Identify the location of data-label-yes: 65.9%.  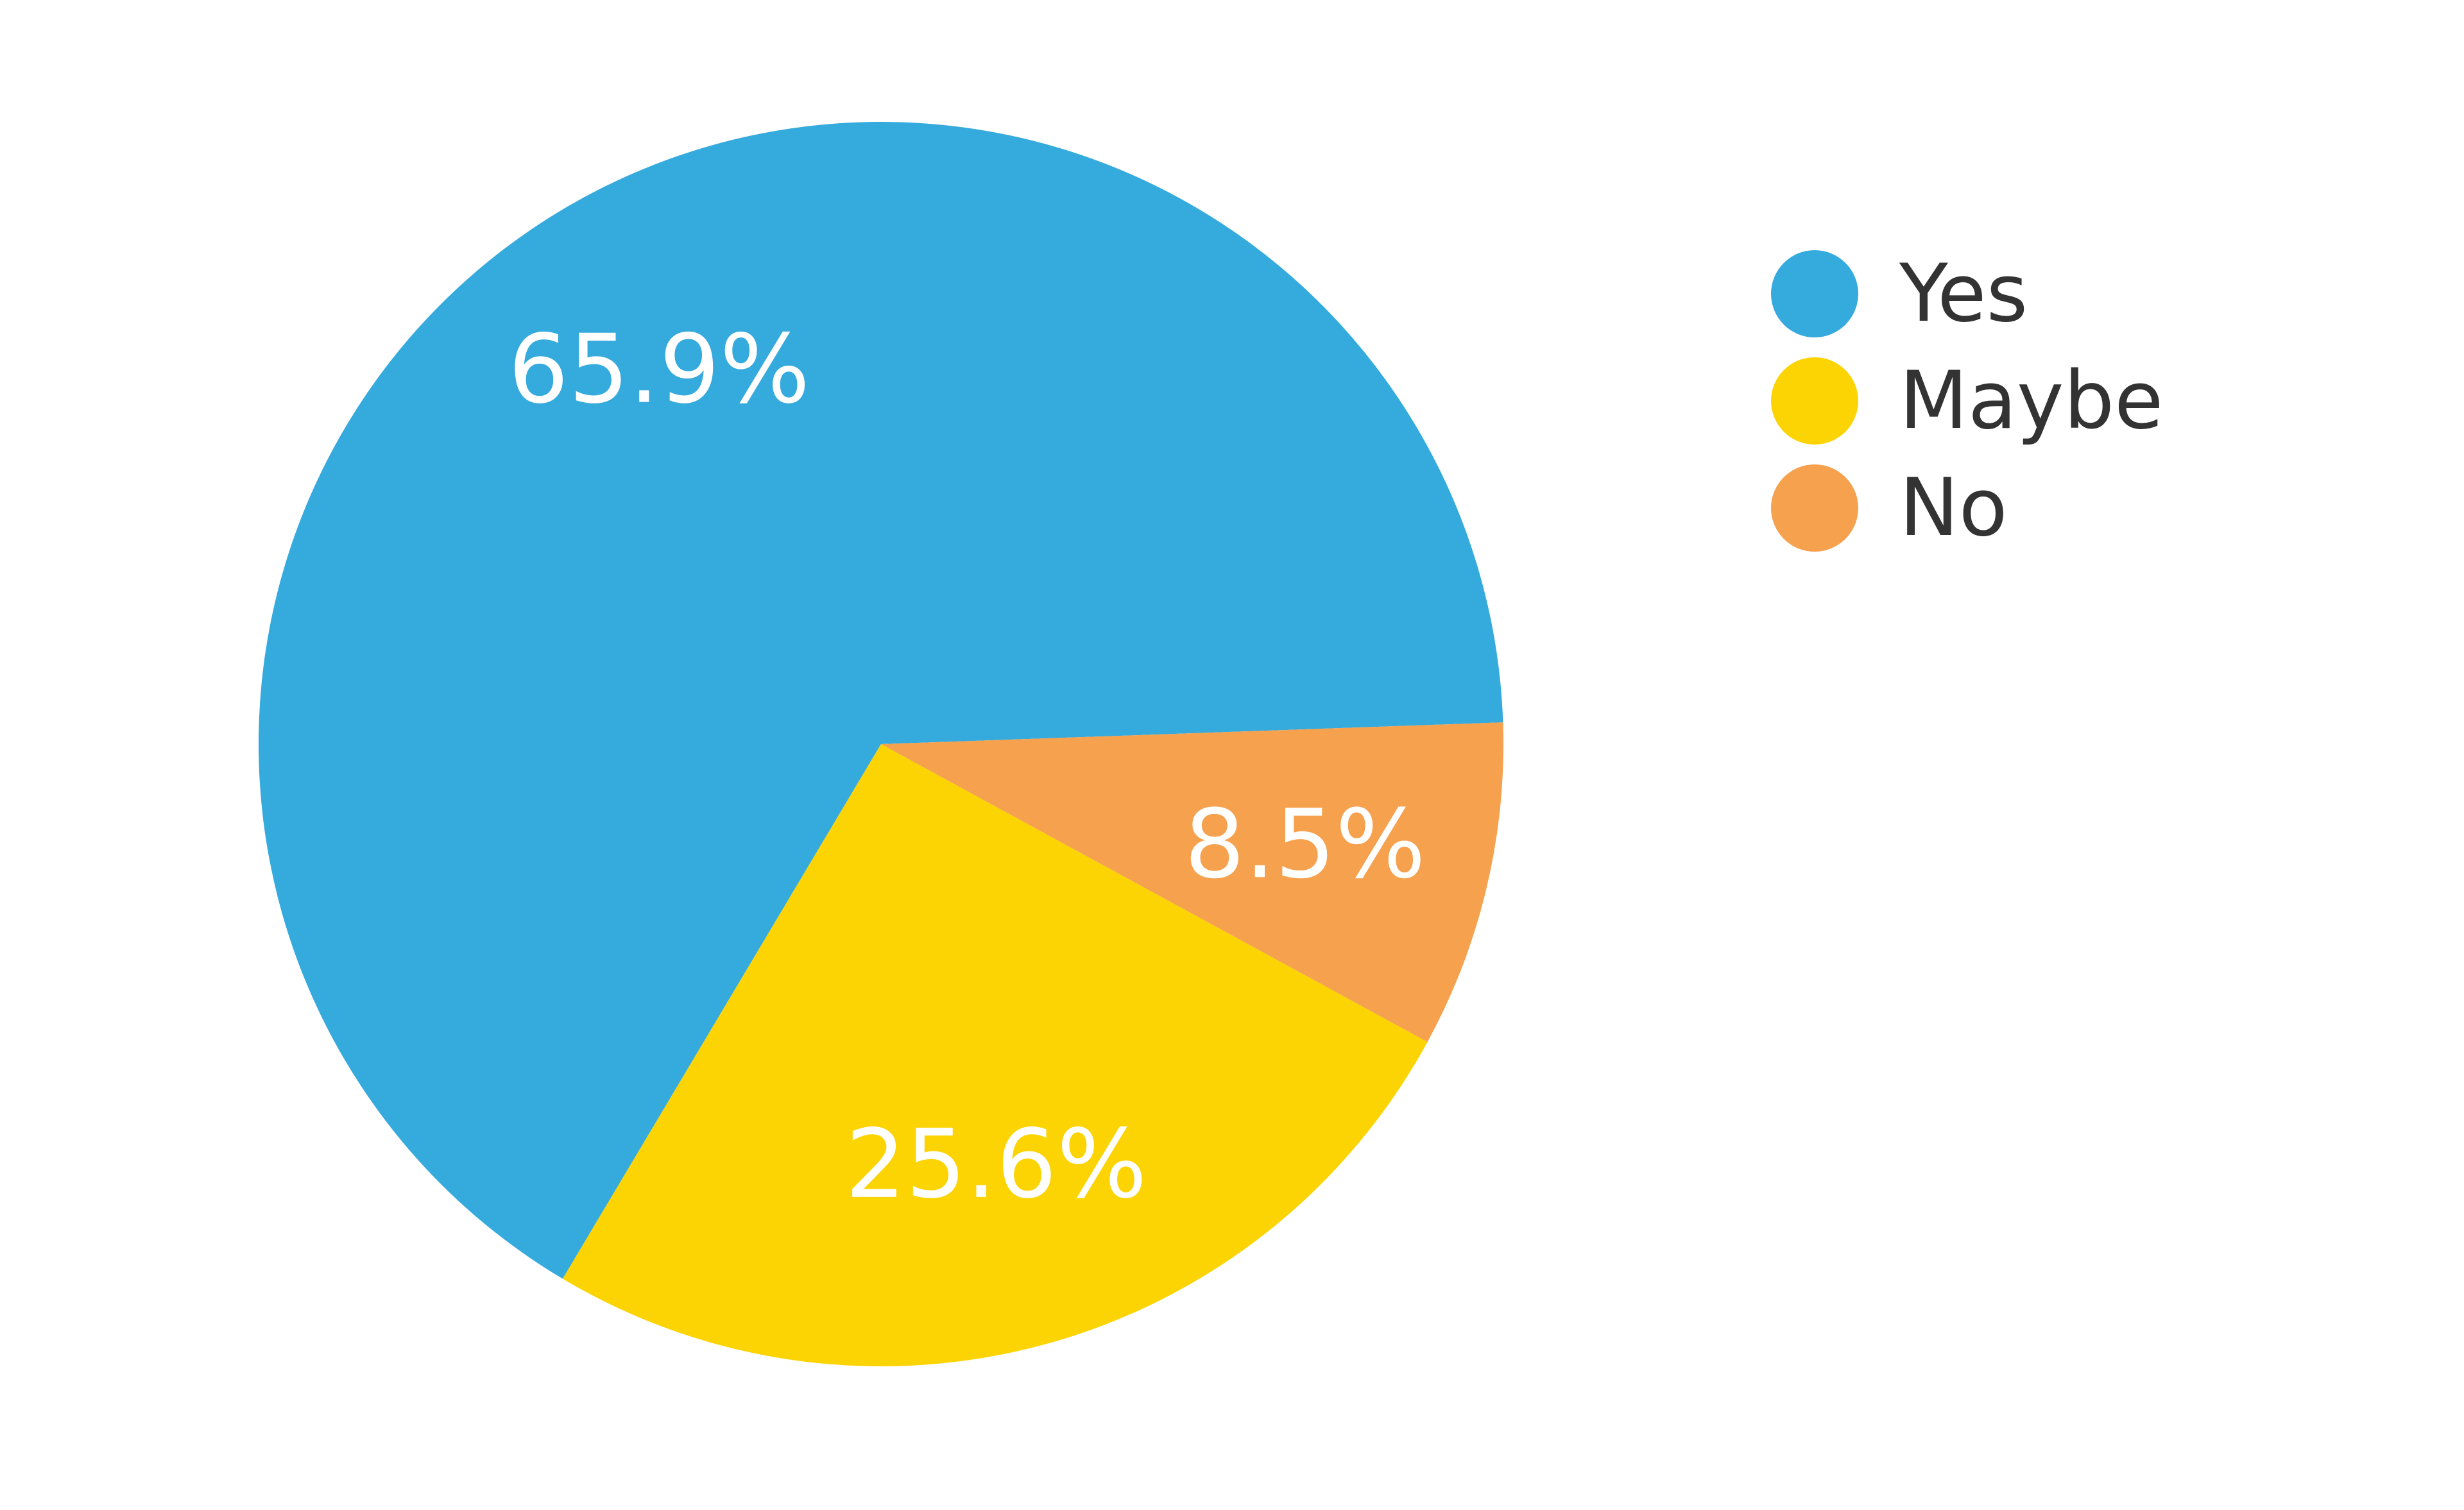
(659, 369).